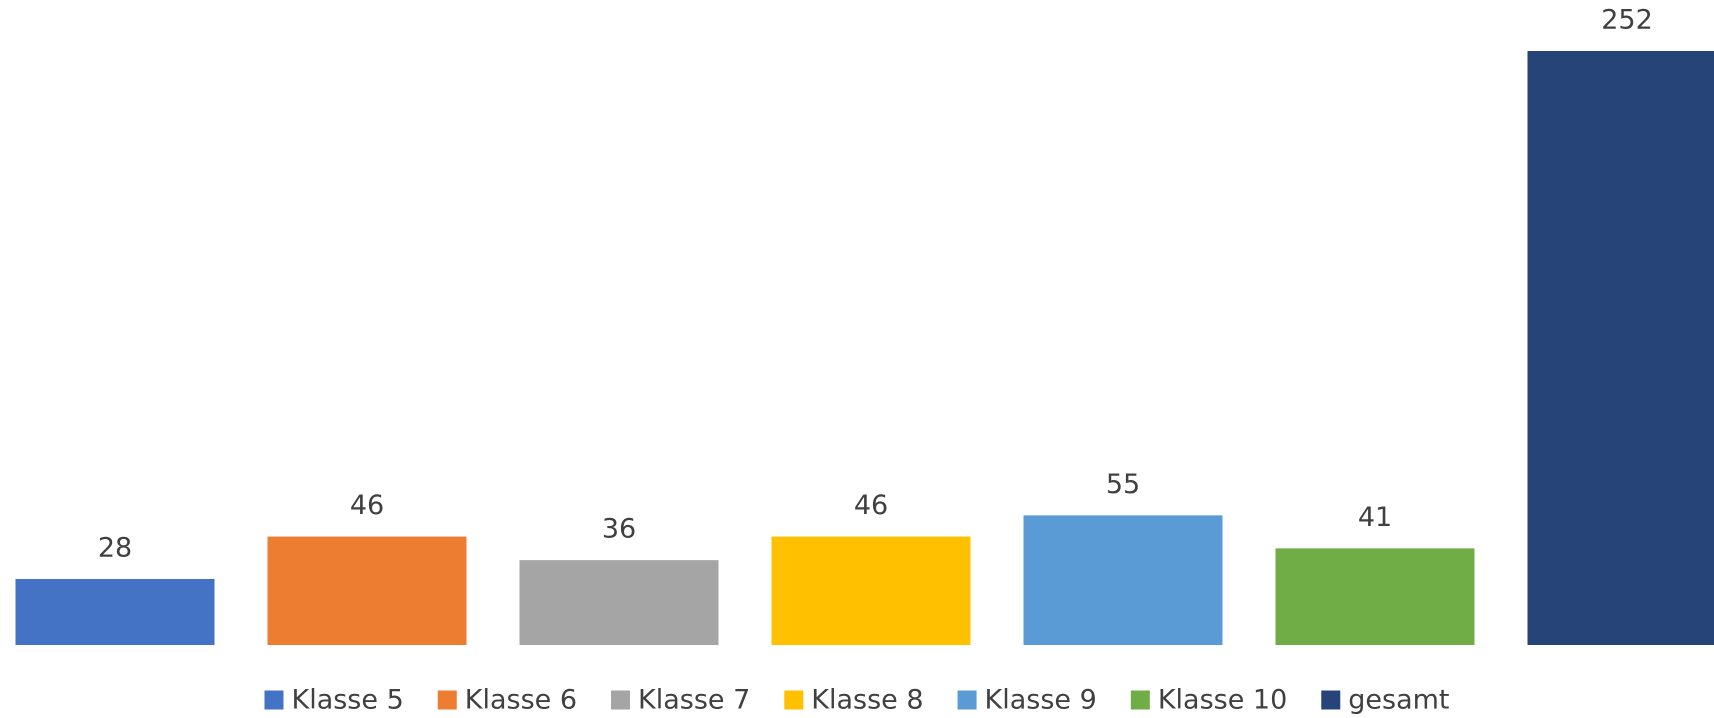 The image size is (1714, 718). Describe the element at coordinates (521, 700) in the screenshot. I see `legend-label: Klasse 6` at that location.